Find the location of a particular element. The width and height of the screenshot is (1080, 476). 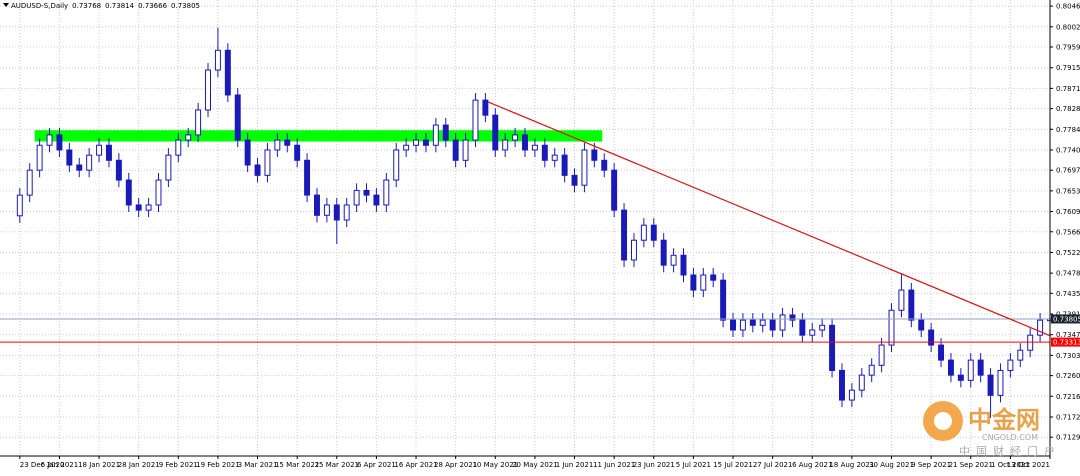

x-tick-label: 15 Jul 2021 is located at coordinates (733, 465).